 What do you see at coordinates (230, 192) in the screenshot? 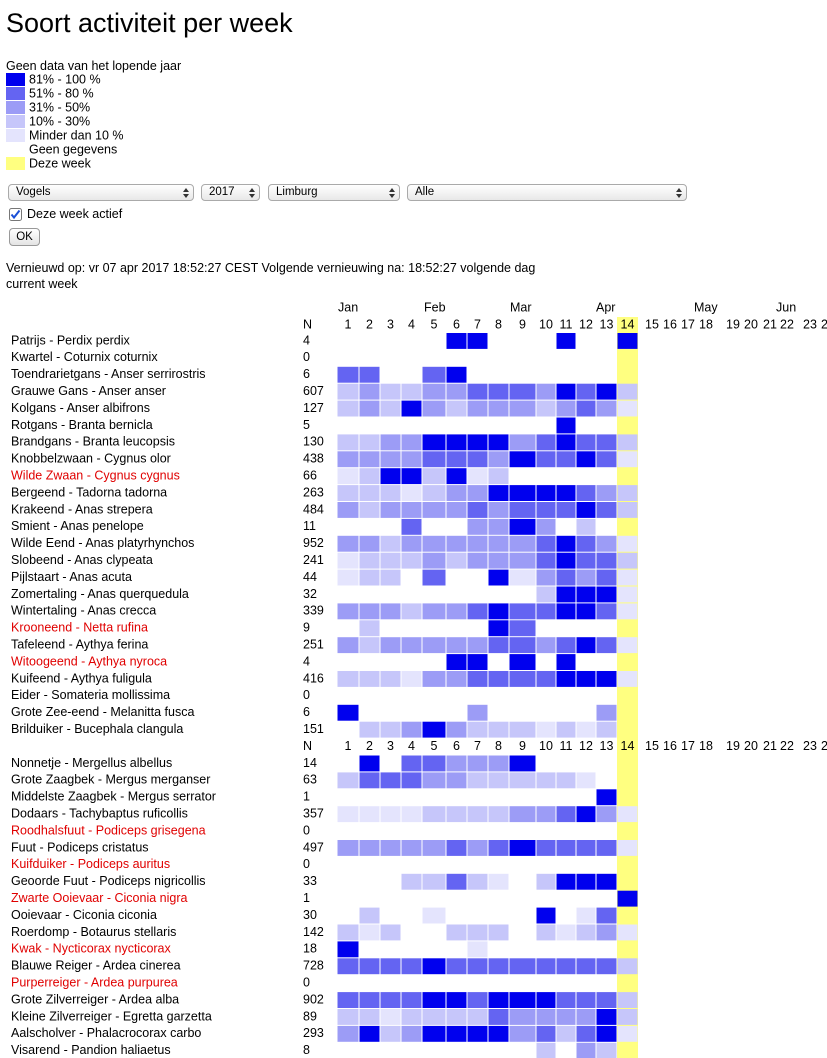
I see `year-select: 2017` at bounding box center [230, 192].